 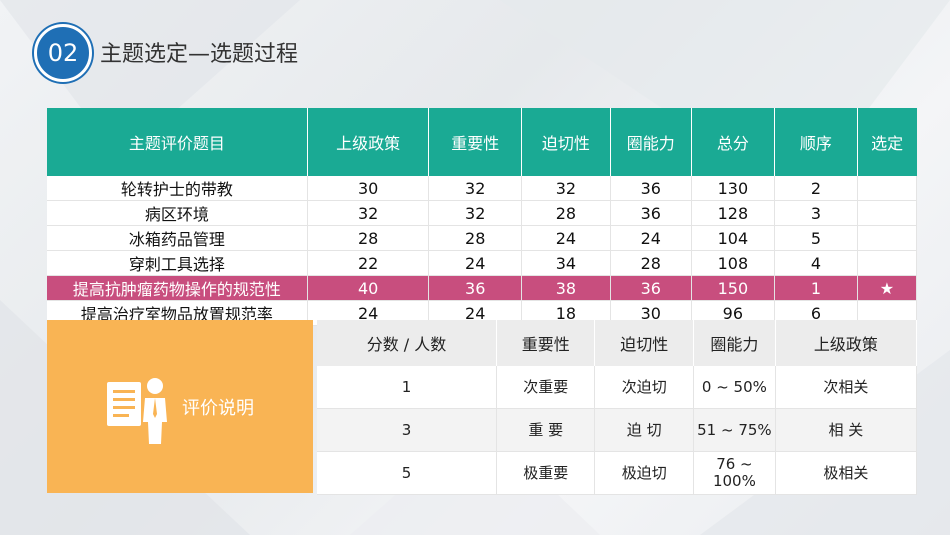 I want to click on table-cell: 极重要, so click(x=546, y=473).